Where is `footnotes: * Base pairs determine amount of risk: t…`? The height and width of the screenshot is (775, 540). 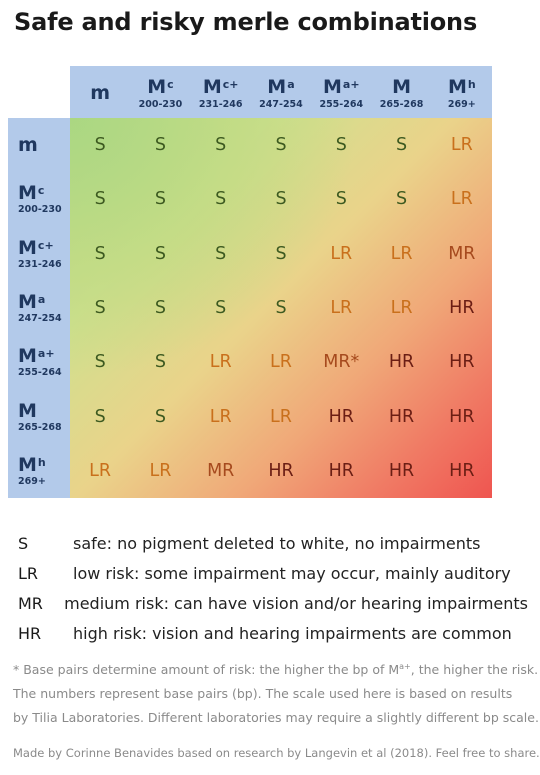 footnotes: * Base pairs determine amount of risk: t… is located at coordinates (276, 694).